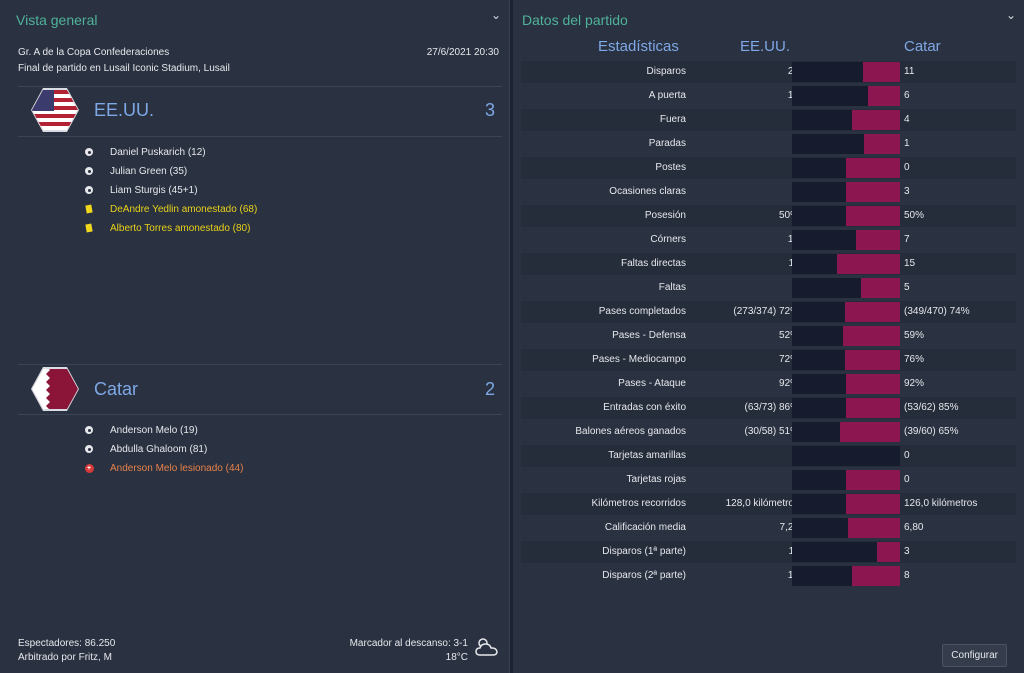 This screenshot has width=1024, height=673. Describe the element at coordinates (771, 431) in the screenshot. I see `stat-home-value: (30/58) 51%` at that location.